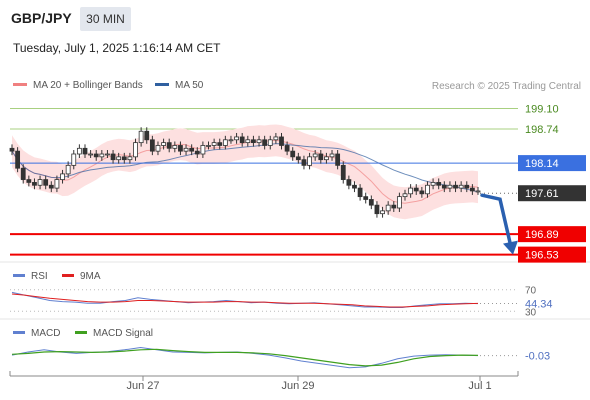 Image resolution: width=590 pixels, height=400 pixels. I want to click on research-credit: Research © 2025 Trading Central, so click(506, 86).